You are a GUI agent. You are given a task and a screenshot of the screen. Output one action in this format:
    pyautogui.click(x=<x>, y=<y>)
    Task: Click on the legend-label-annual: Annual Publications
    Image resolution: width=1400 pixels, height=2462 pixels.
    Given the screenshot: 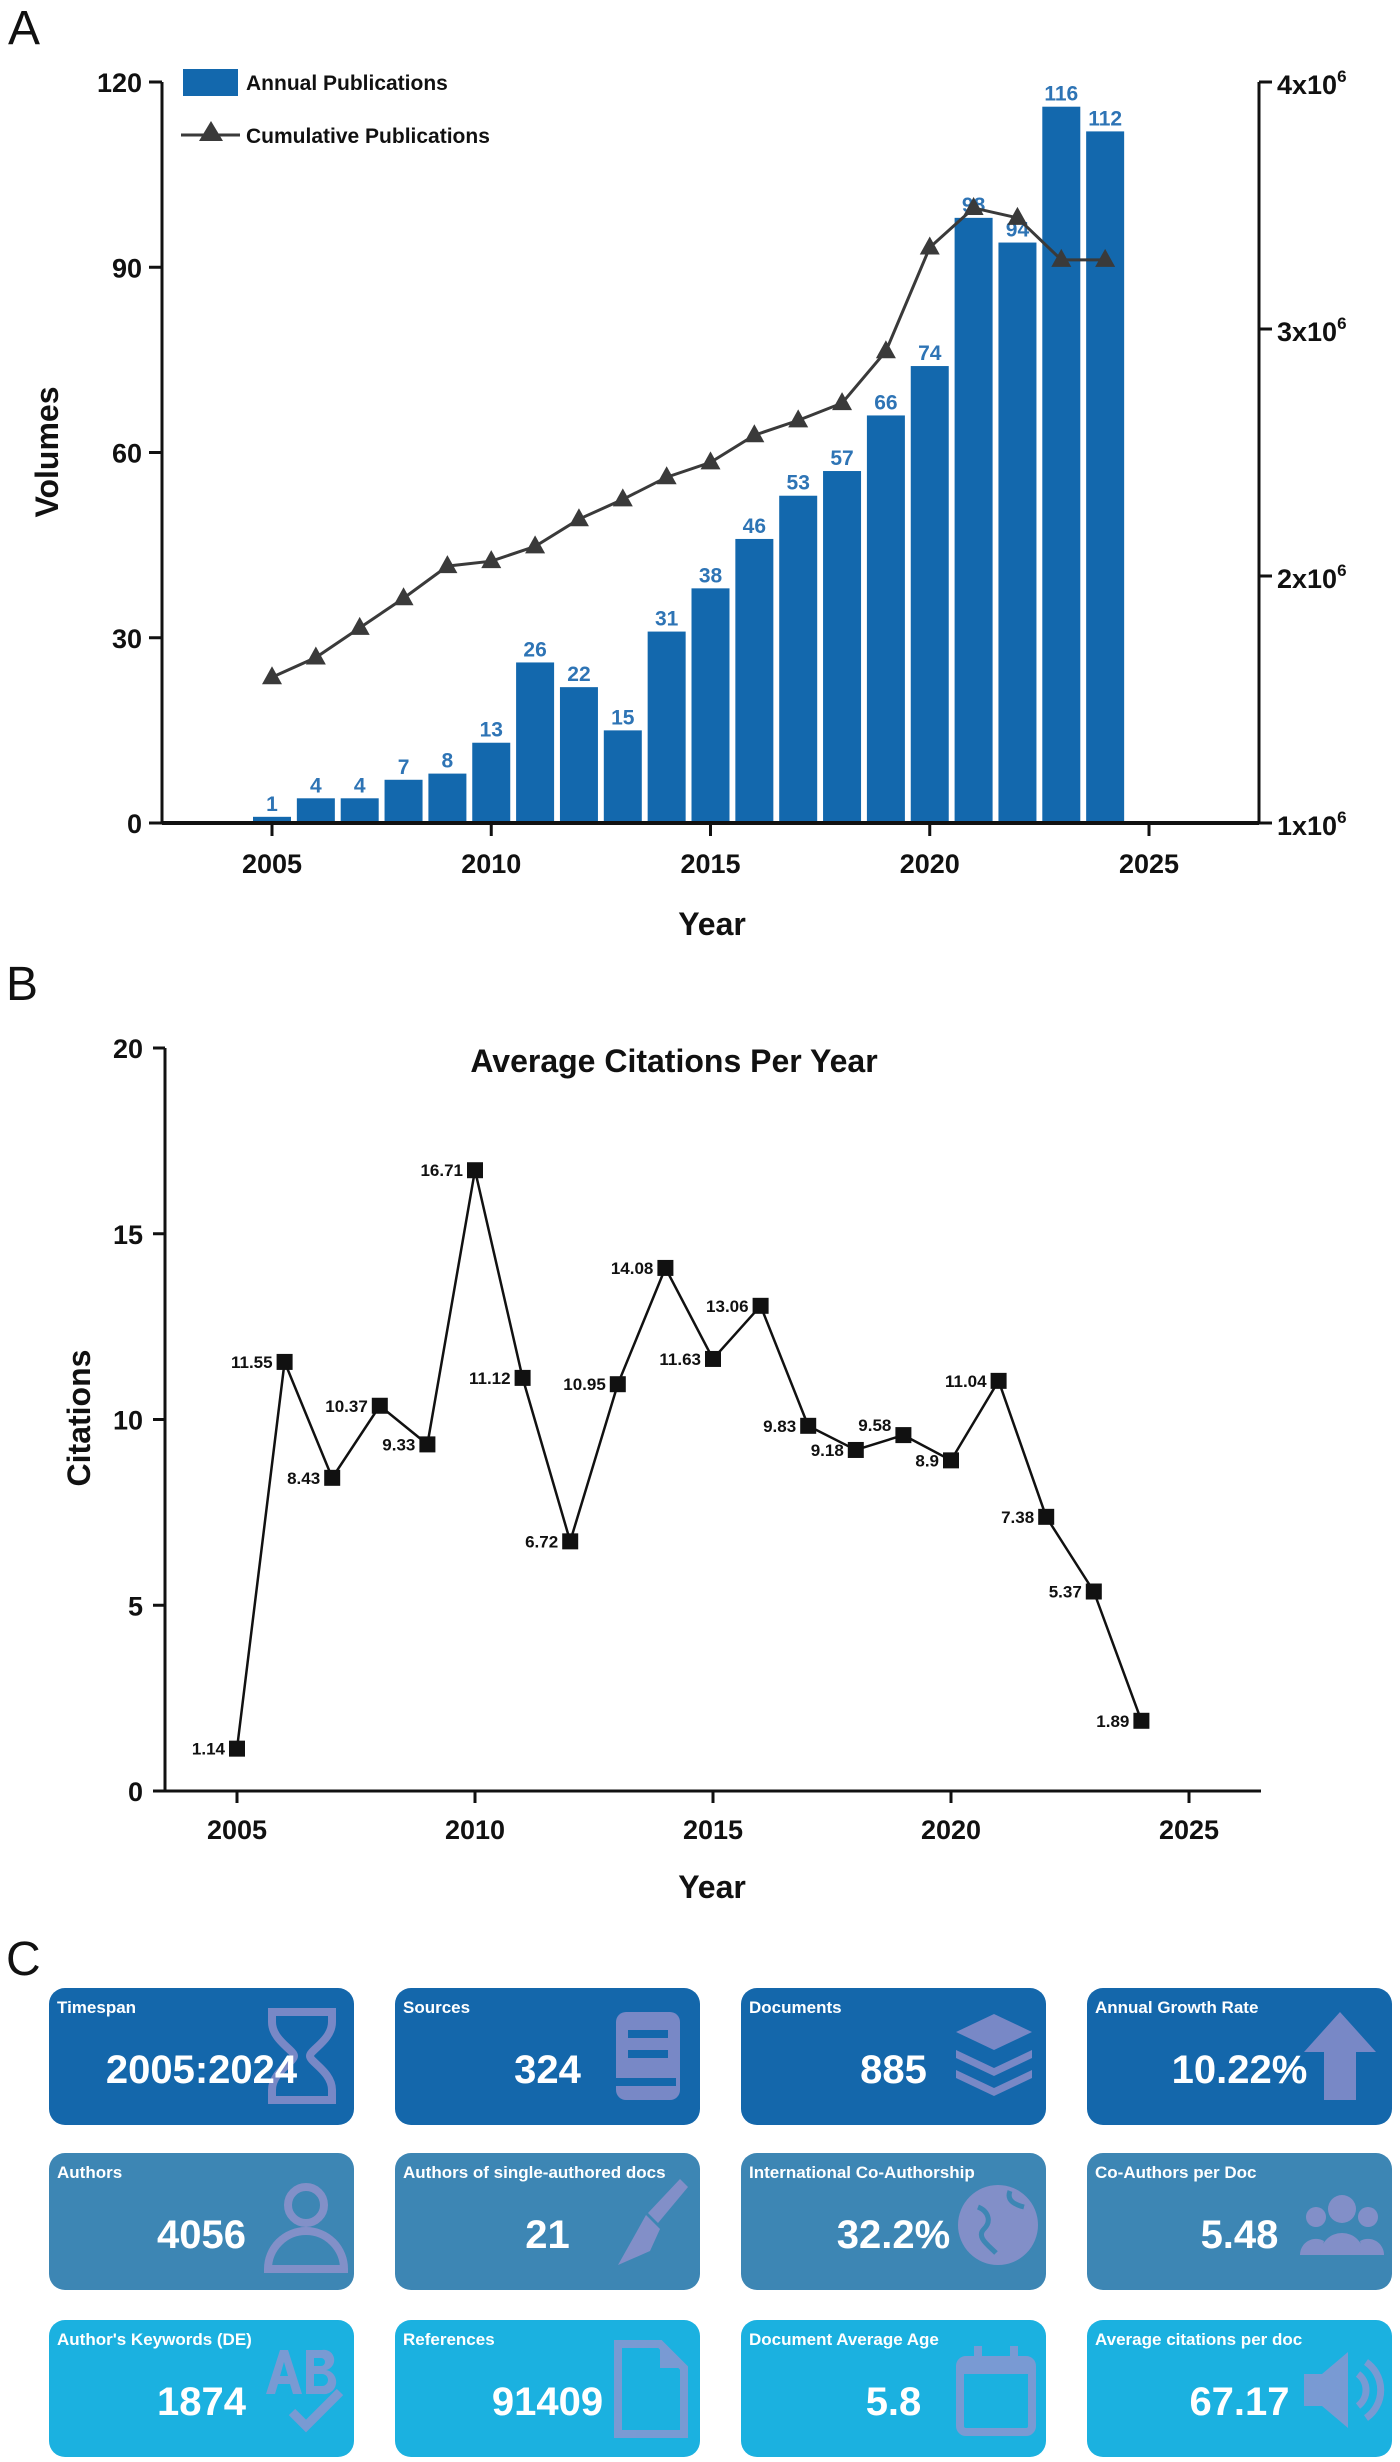 What is the action you would take?
    pyautogui.click(x=347, y=83)
    